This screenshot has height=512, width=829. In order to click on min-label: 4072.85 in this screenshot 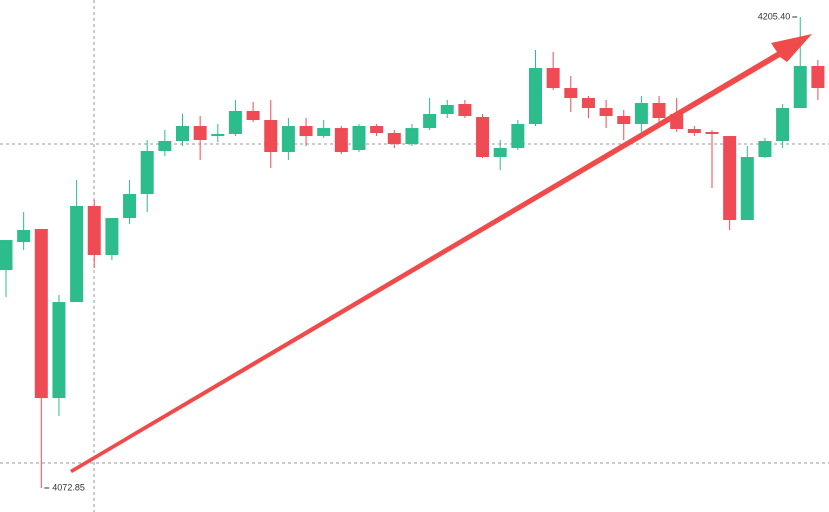, I will do `click(68, 487)`.